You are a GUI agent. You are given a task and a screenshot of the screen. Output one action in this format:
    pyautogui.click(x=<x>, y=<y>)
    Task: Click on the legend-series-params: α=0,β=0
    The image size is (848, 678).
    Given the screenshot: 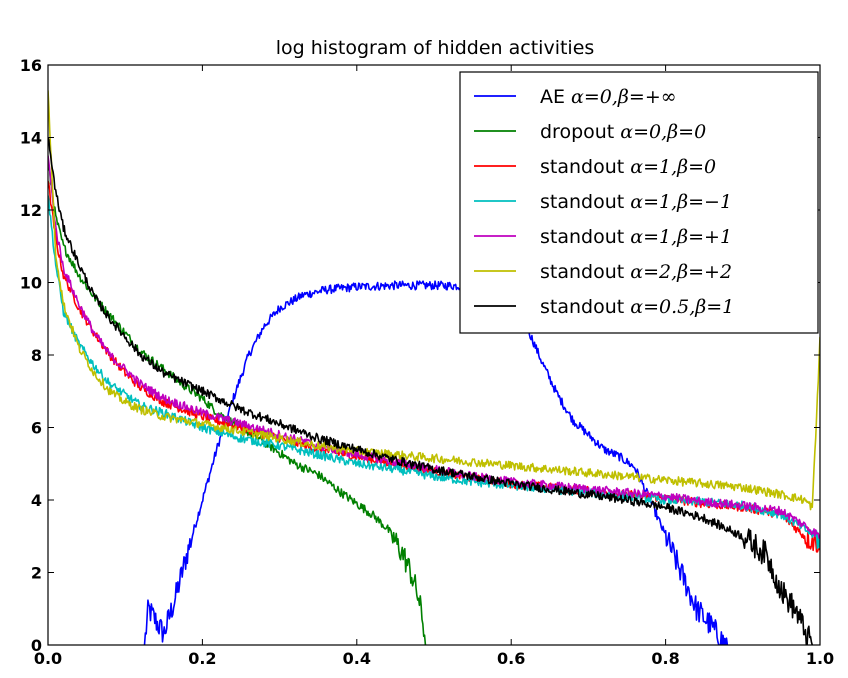 What is the action you would take?
    pyautogui.click(x=663, y=132)
    